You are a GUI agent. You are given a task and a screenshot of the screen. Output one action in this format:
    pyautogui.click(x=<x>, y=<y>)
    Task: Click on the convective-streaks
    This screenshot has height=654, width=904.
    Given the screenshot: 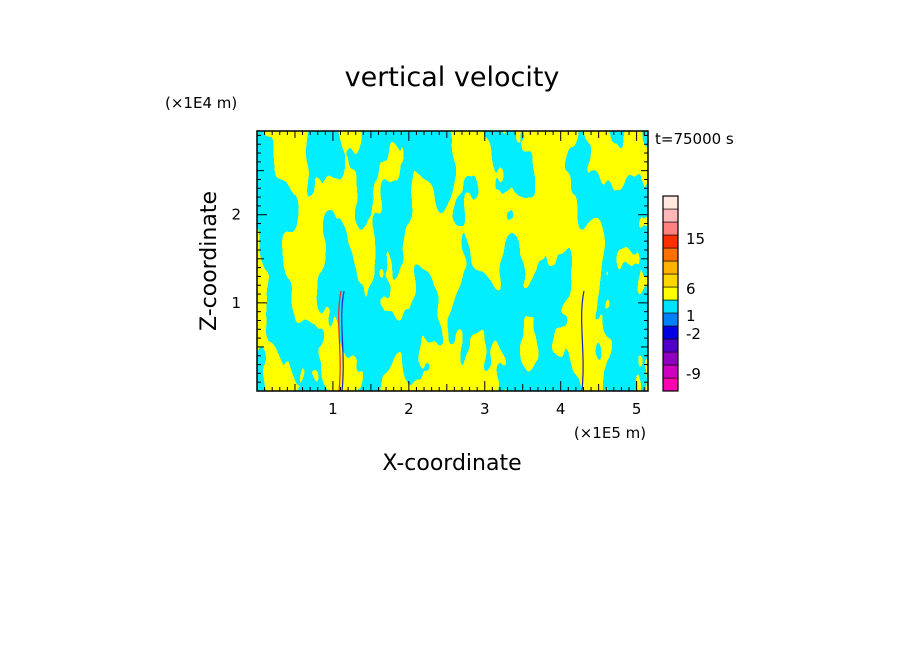 What is the action you would take?
    pyautogui.click(x=461, y=340)
    